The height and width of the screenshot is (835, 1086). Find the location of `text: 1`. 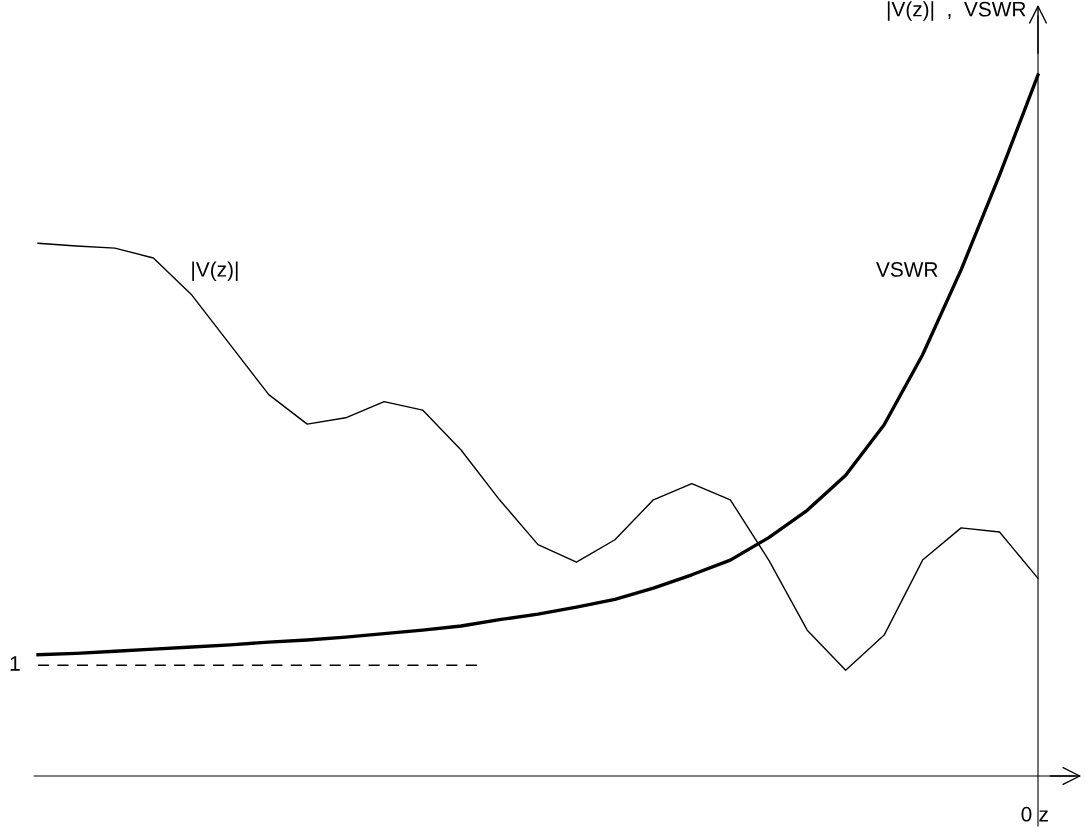

text: 1 is located at coordinates (15, 663).